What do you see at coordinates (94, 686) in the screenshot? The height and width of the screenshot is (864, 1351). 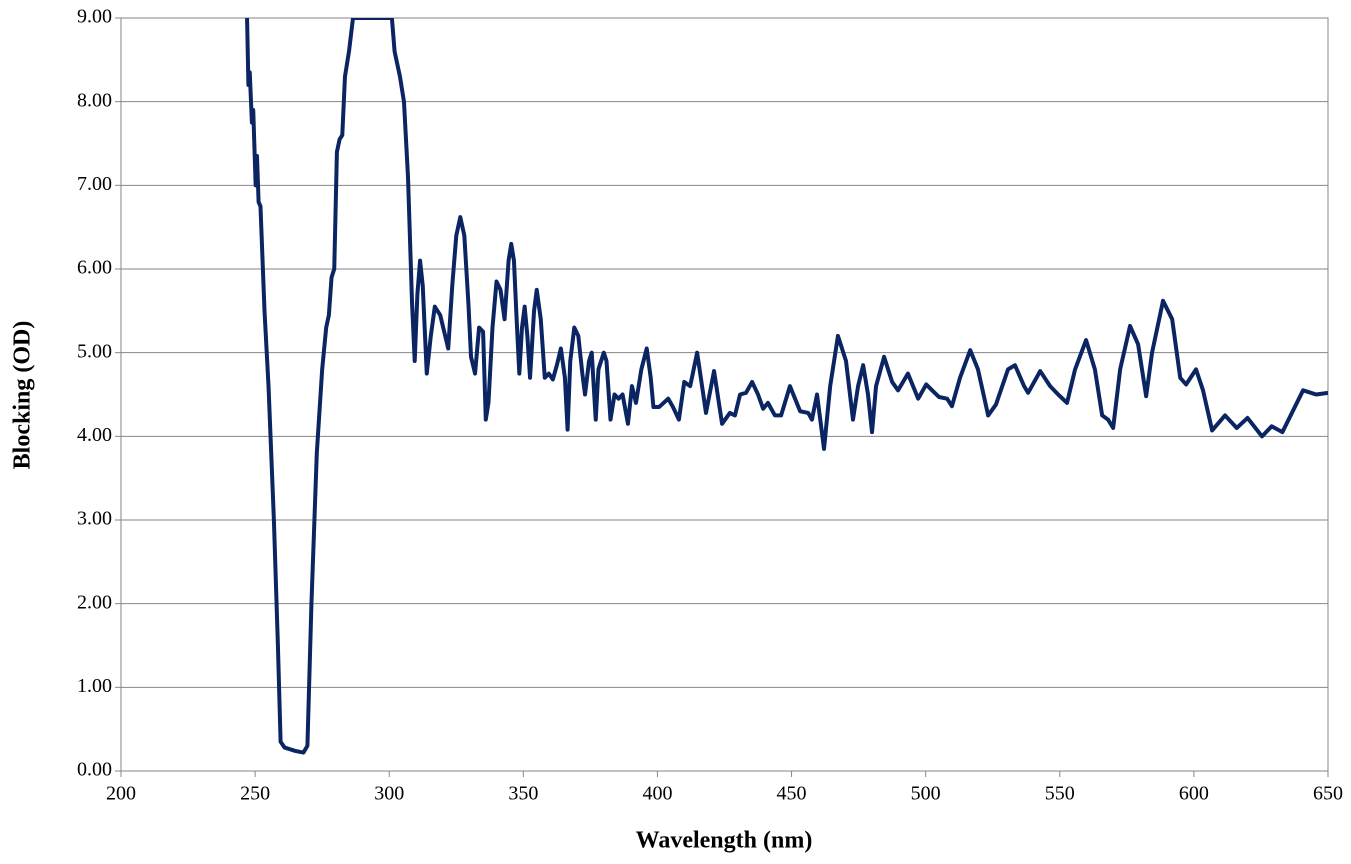 I see `y-tick-label: 1.00` at bounding box center [94, 686].